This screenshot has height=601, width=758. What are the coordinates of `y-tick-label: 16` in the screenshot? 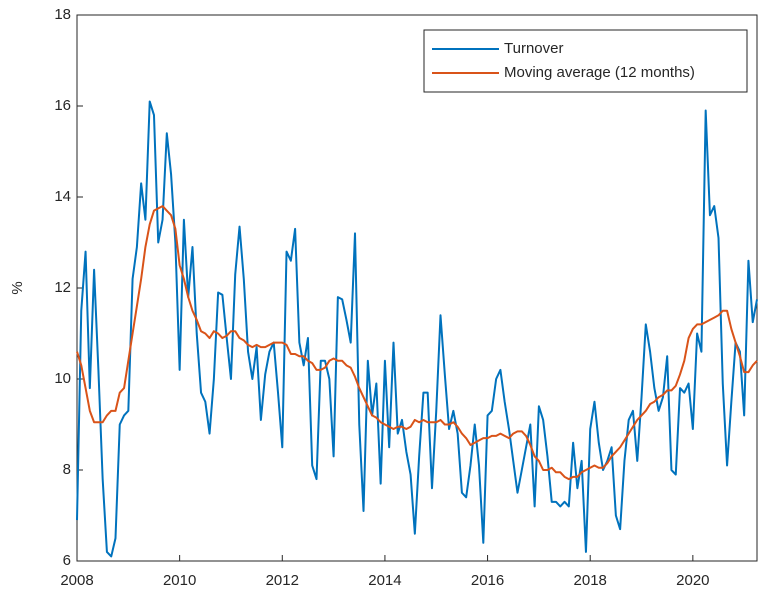 It's located at (62, 105).